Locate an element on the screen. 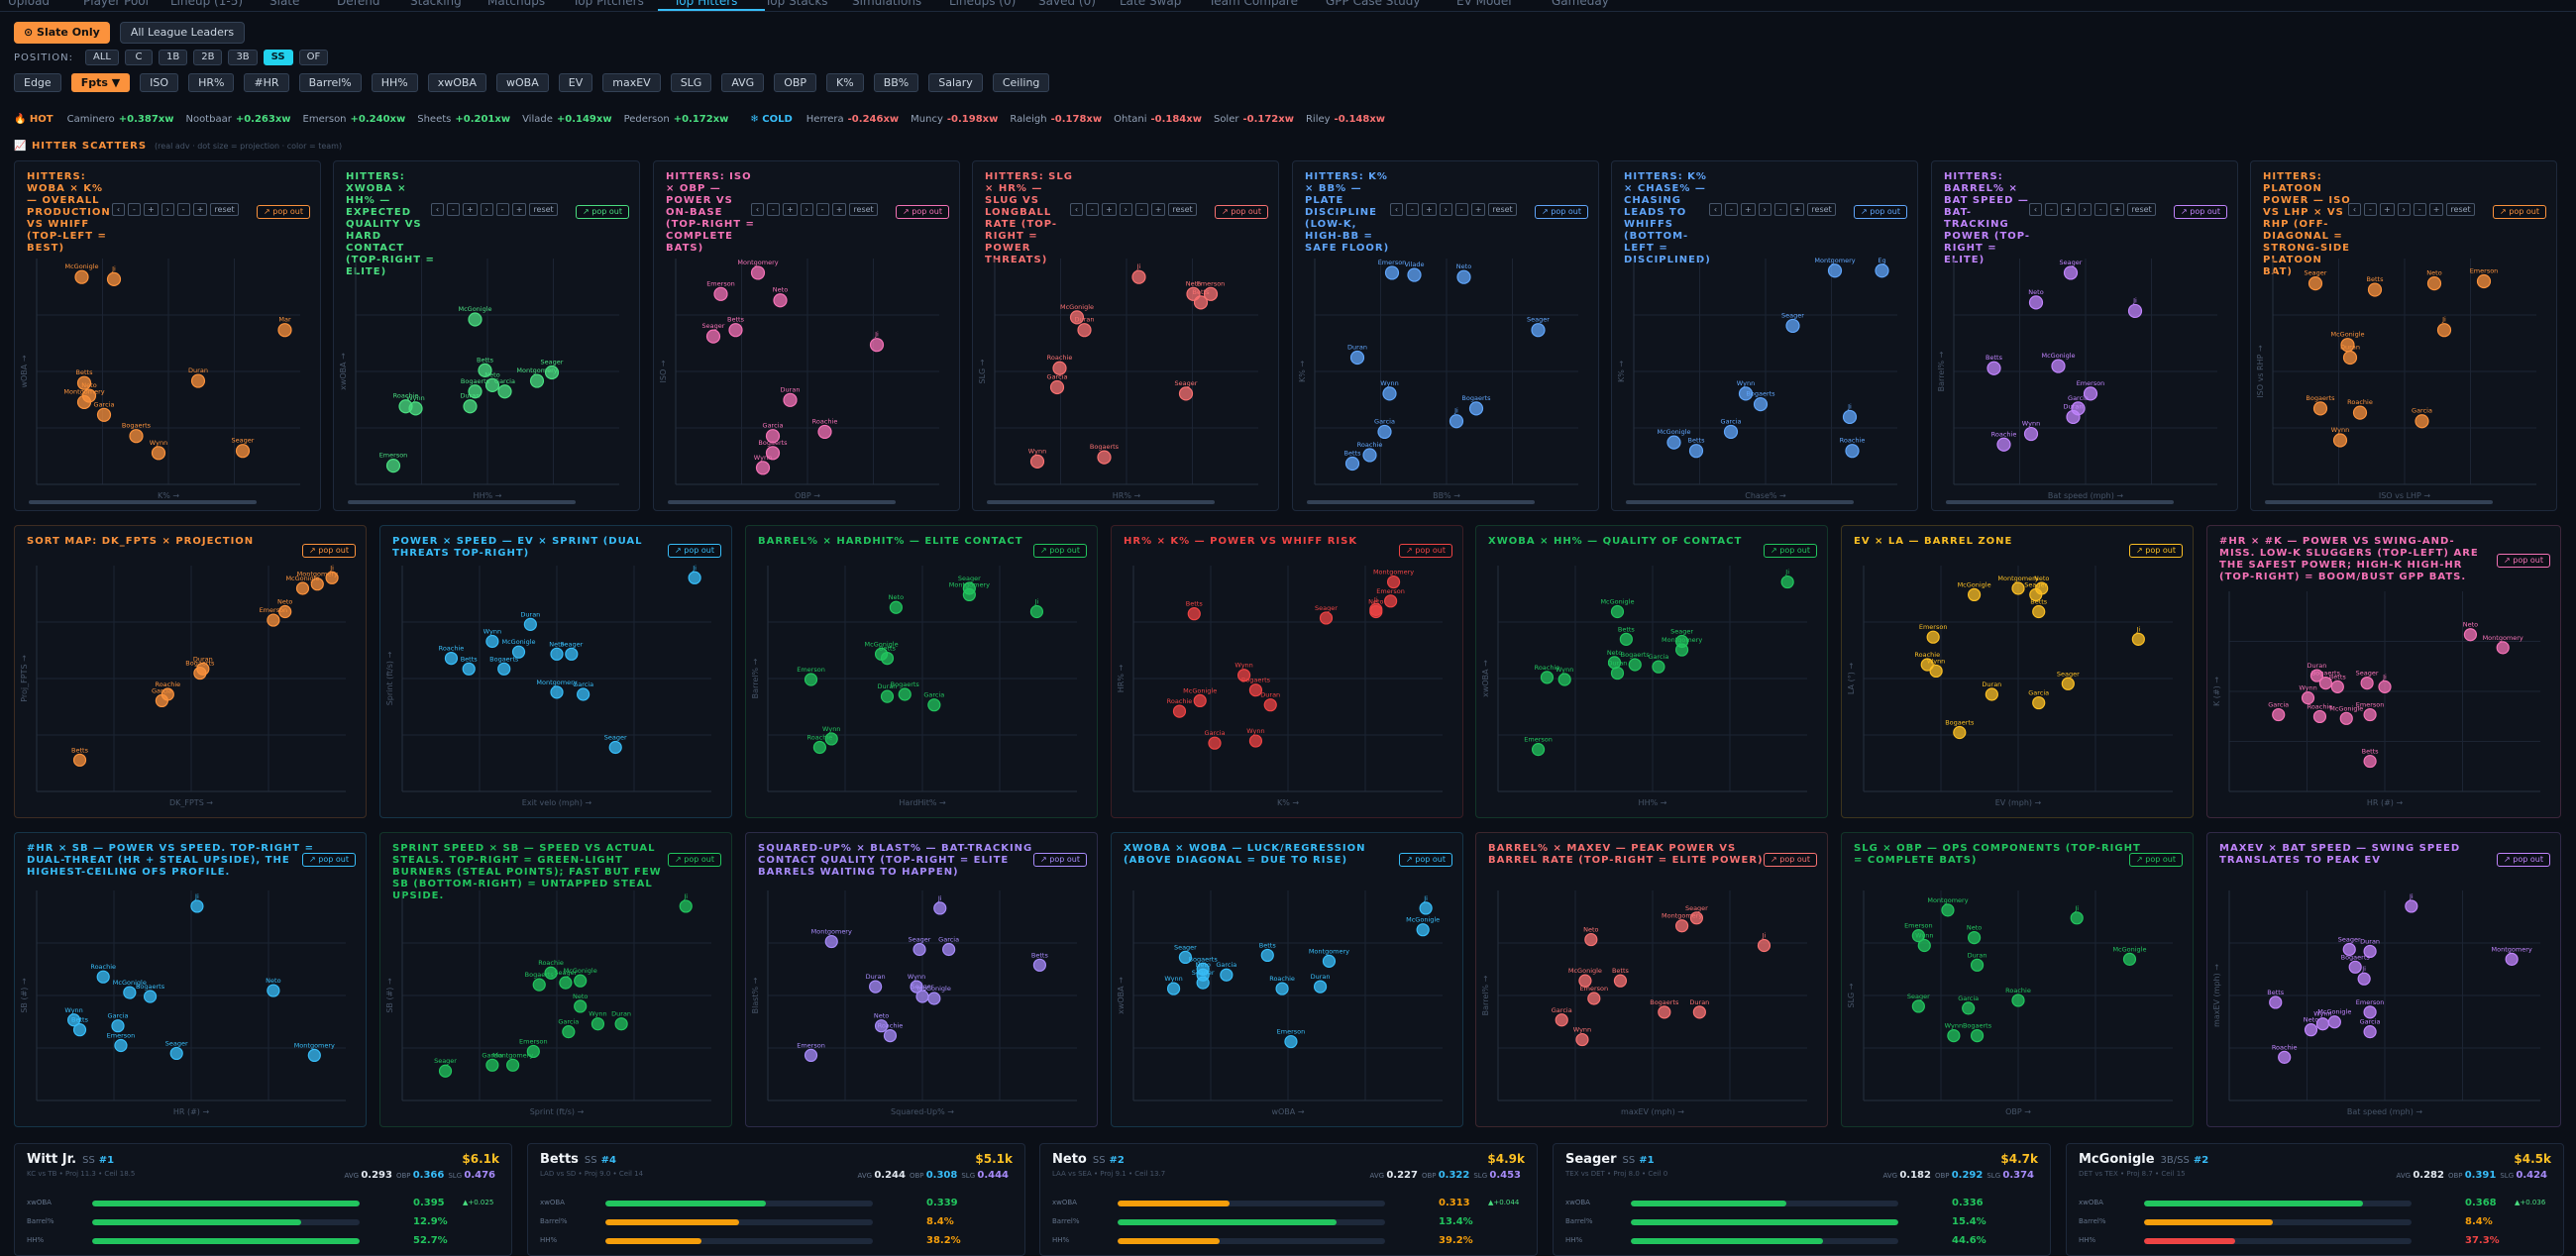 The width and height of the screenshot is (2576, 1256). sort-maxev-button: maxEV is located at coordinates (631, 83).